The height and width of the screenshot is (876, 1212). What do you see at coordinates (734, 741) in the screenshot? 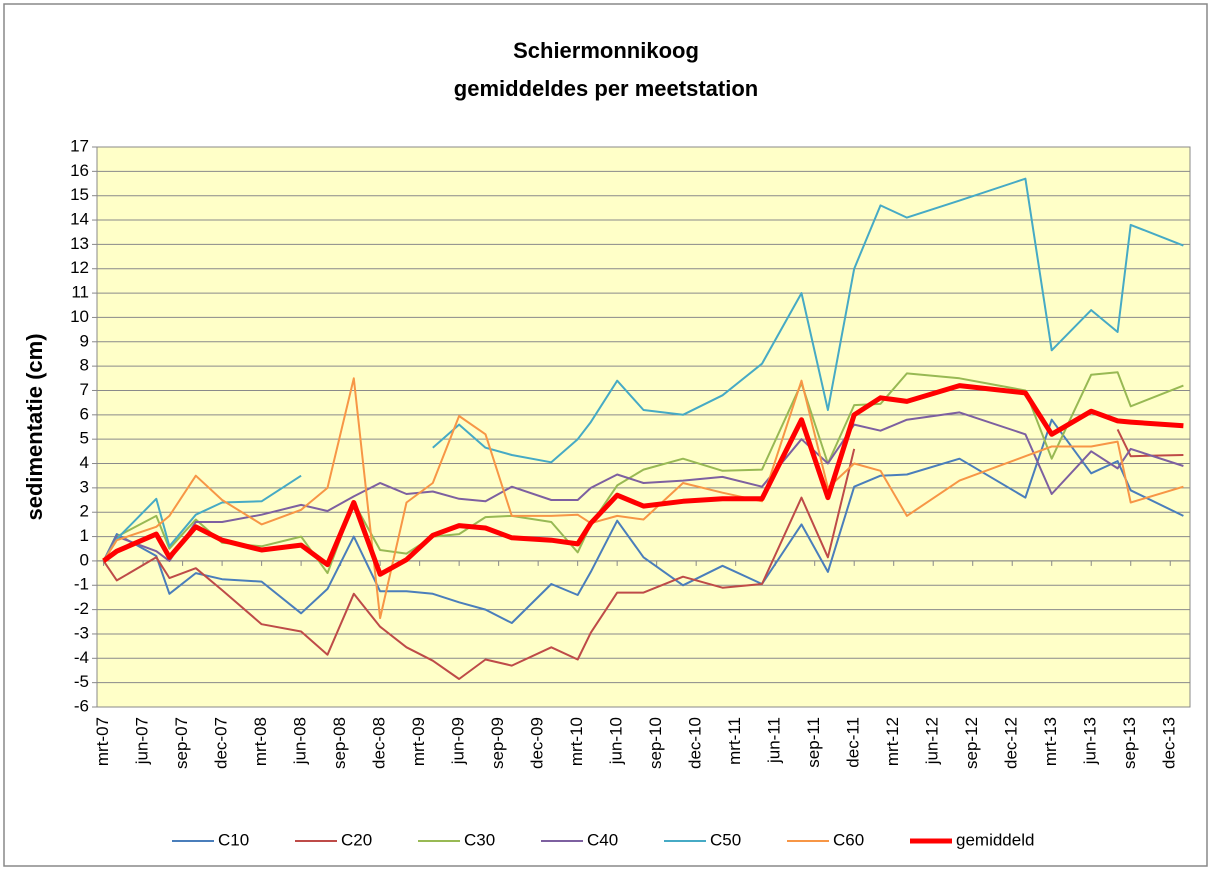
I see `x-tick-label: mrt-11` at bounding box center [734, 741].